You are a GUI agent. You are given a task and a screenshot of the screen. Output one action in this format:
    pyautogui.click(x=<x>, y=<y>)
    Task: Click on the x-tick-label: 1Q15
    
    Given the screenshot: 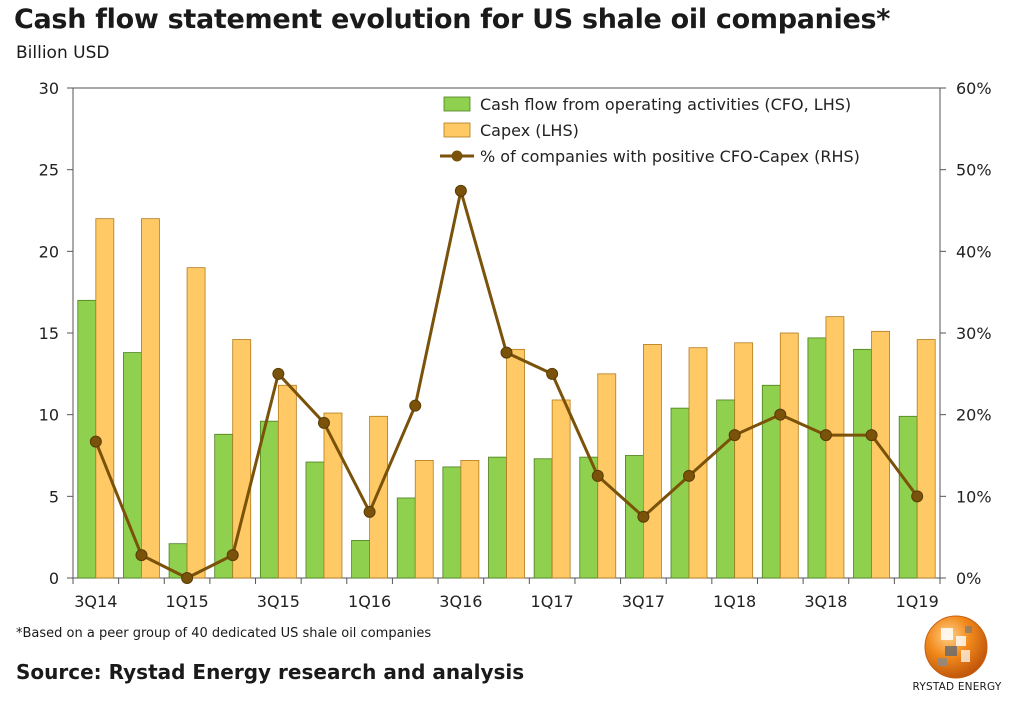 What is the action you would take?
    pyautogui.click(x=187, y=601)
    